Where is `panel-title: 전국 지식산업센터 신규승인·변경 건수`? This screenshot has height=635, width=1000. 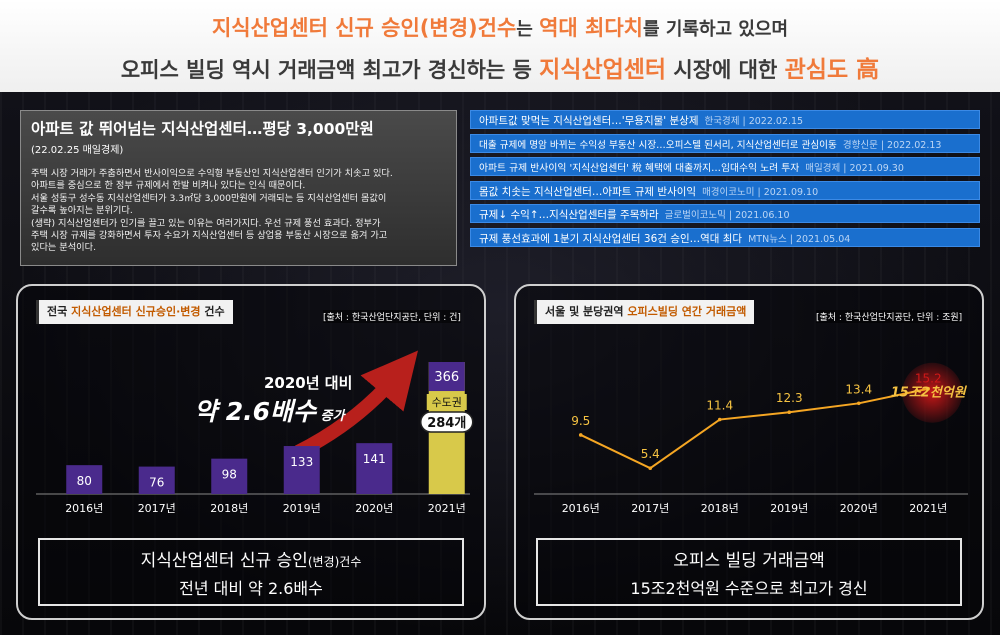
panel-title: 전국 지식산업센터 신규승인·변경 건수 is located at coordinates (134, 312).